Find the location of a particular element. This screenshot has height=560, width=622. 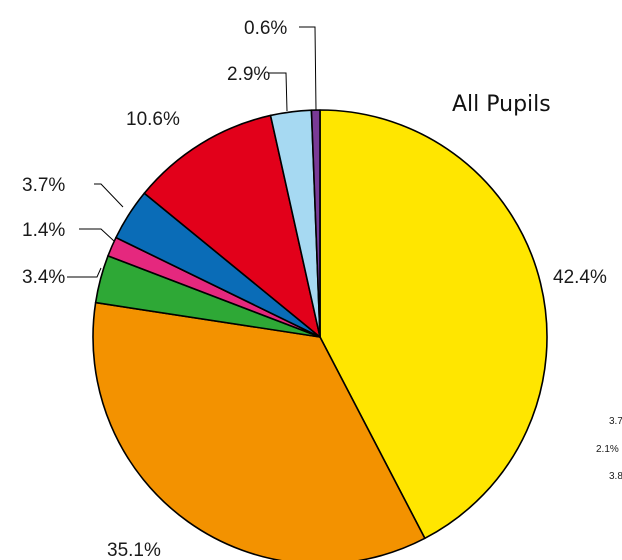

slice-label: 10.6% is located at coordinates (153, 119).